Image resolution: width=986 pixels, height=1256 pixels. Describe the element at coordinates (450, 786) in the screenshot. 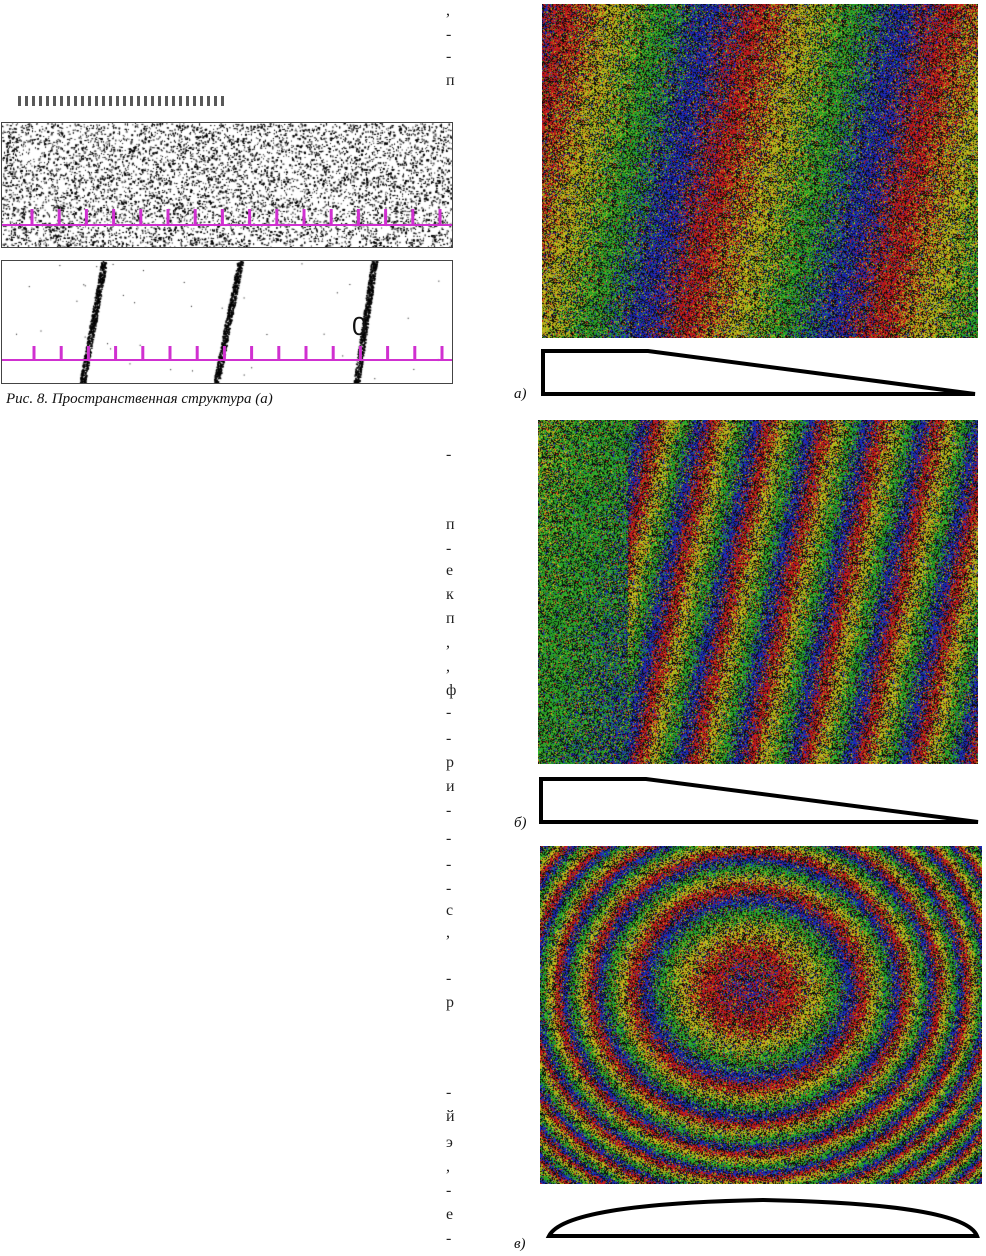

I see `text-fragment: и` at that location.